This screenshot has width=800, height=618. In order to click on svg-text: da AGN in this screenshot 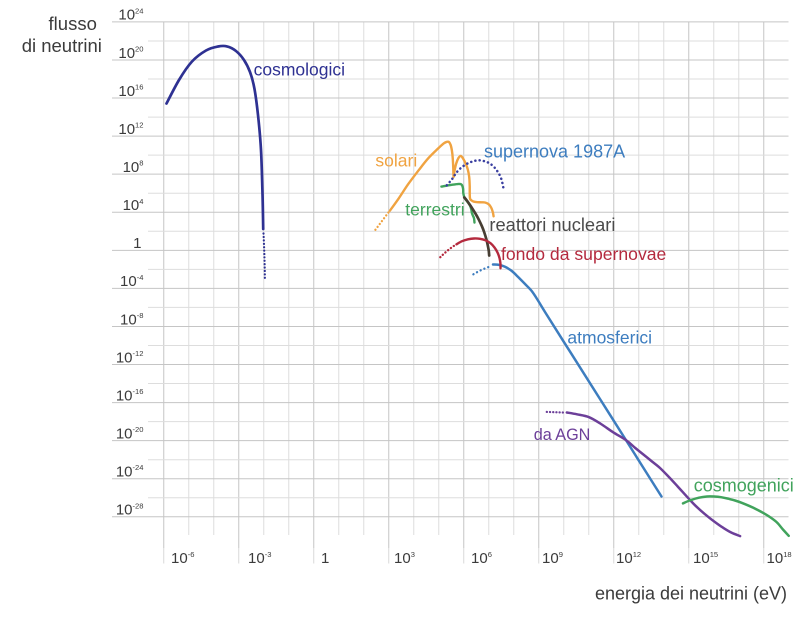, I will do `click(562, 435)`.